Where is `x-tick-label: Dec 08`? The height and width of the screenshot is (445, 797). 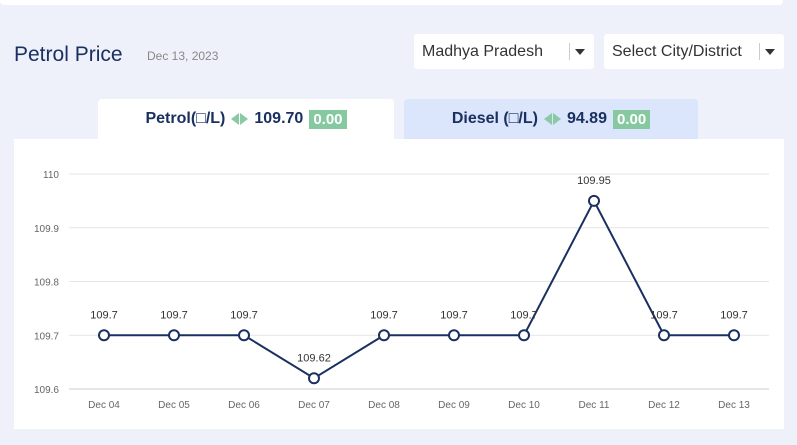
x-tick-label: Dec 08 is located at coordinates (384, 405).